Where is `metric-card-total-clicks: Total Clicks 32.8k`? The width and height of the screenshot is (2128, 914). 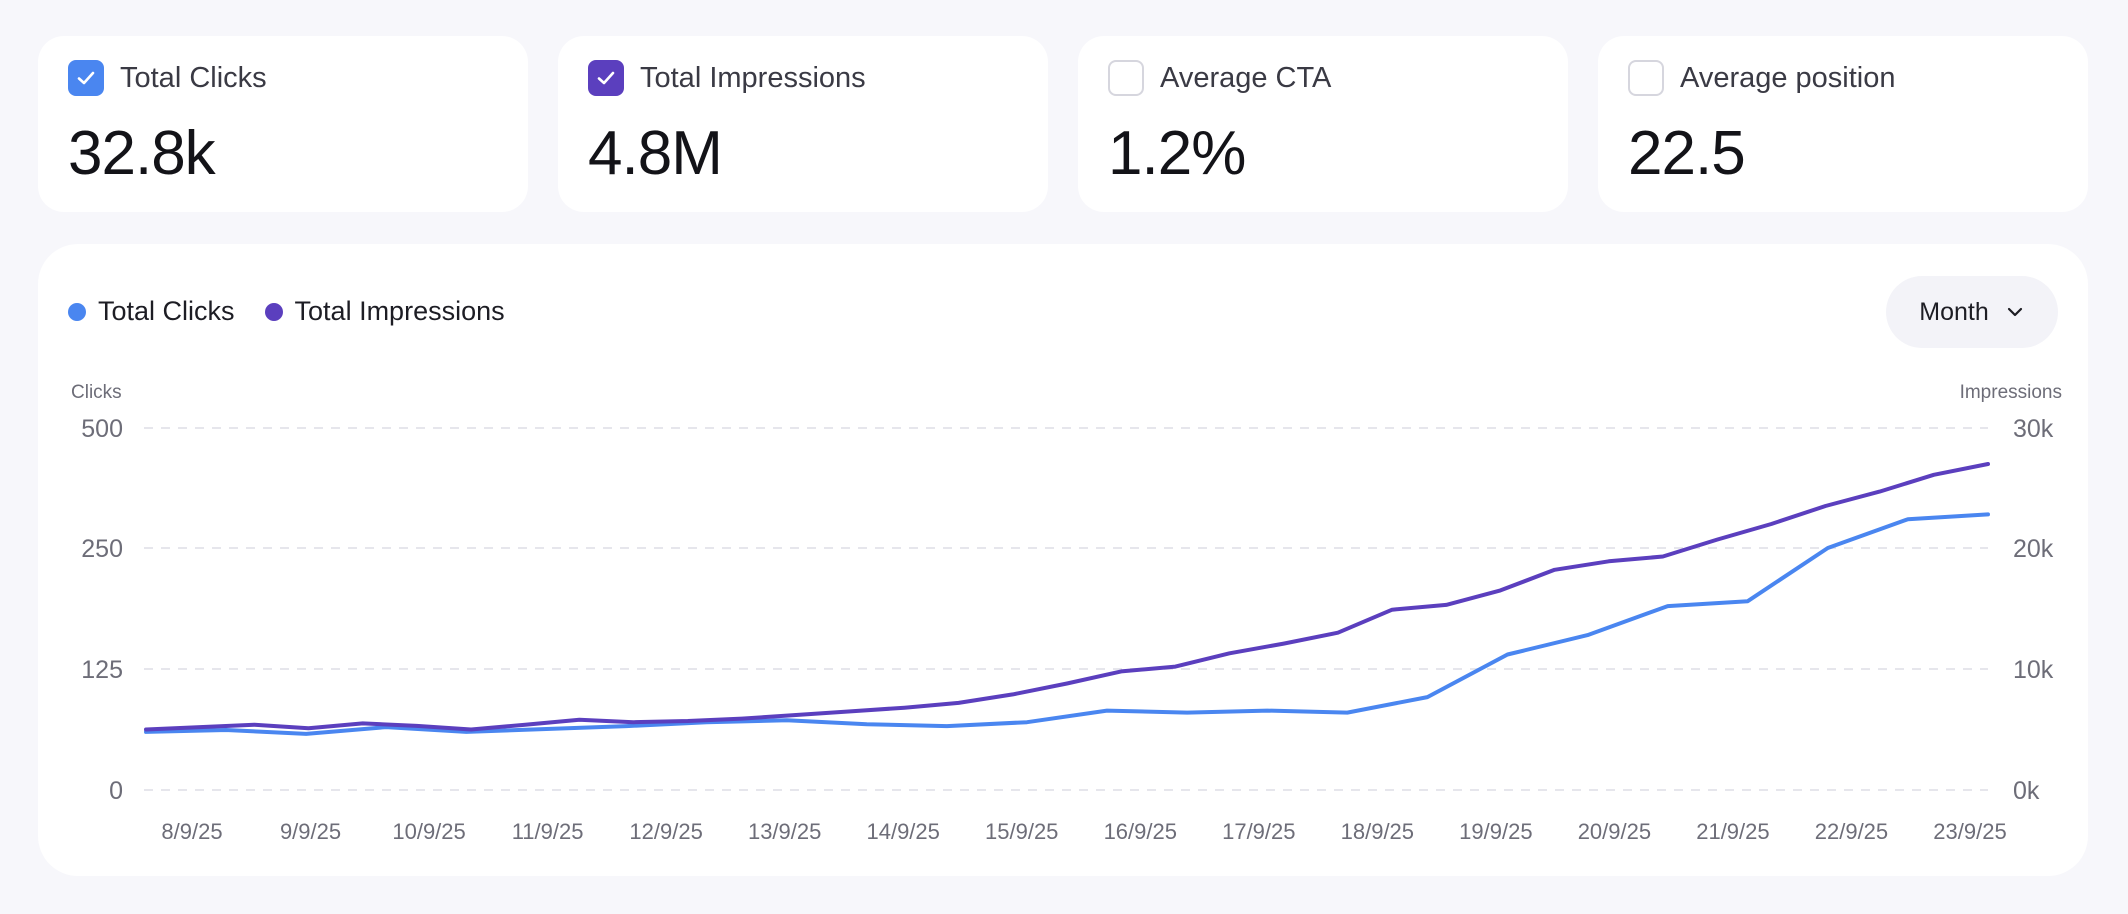 metric-card-total-clicks: Total Clicks 32.8k is located at coordinates (283, 124).